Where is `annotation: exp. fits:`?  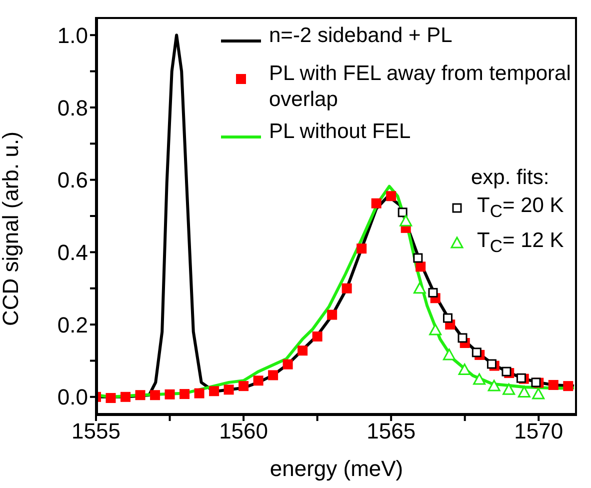 annotation: exp. fits: is located at coordinates (510, 178).